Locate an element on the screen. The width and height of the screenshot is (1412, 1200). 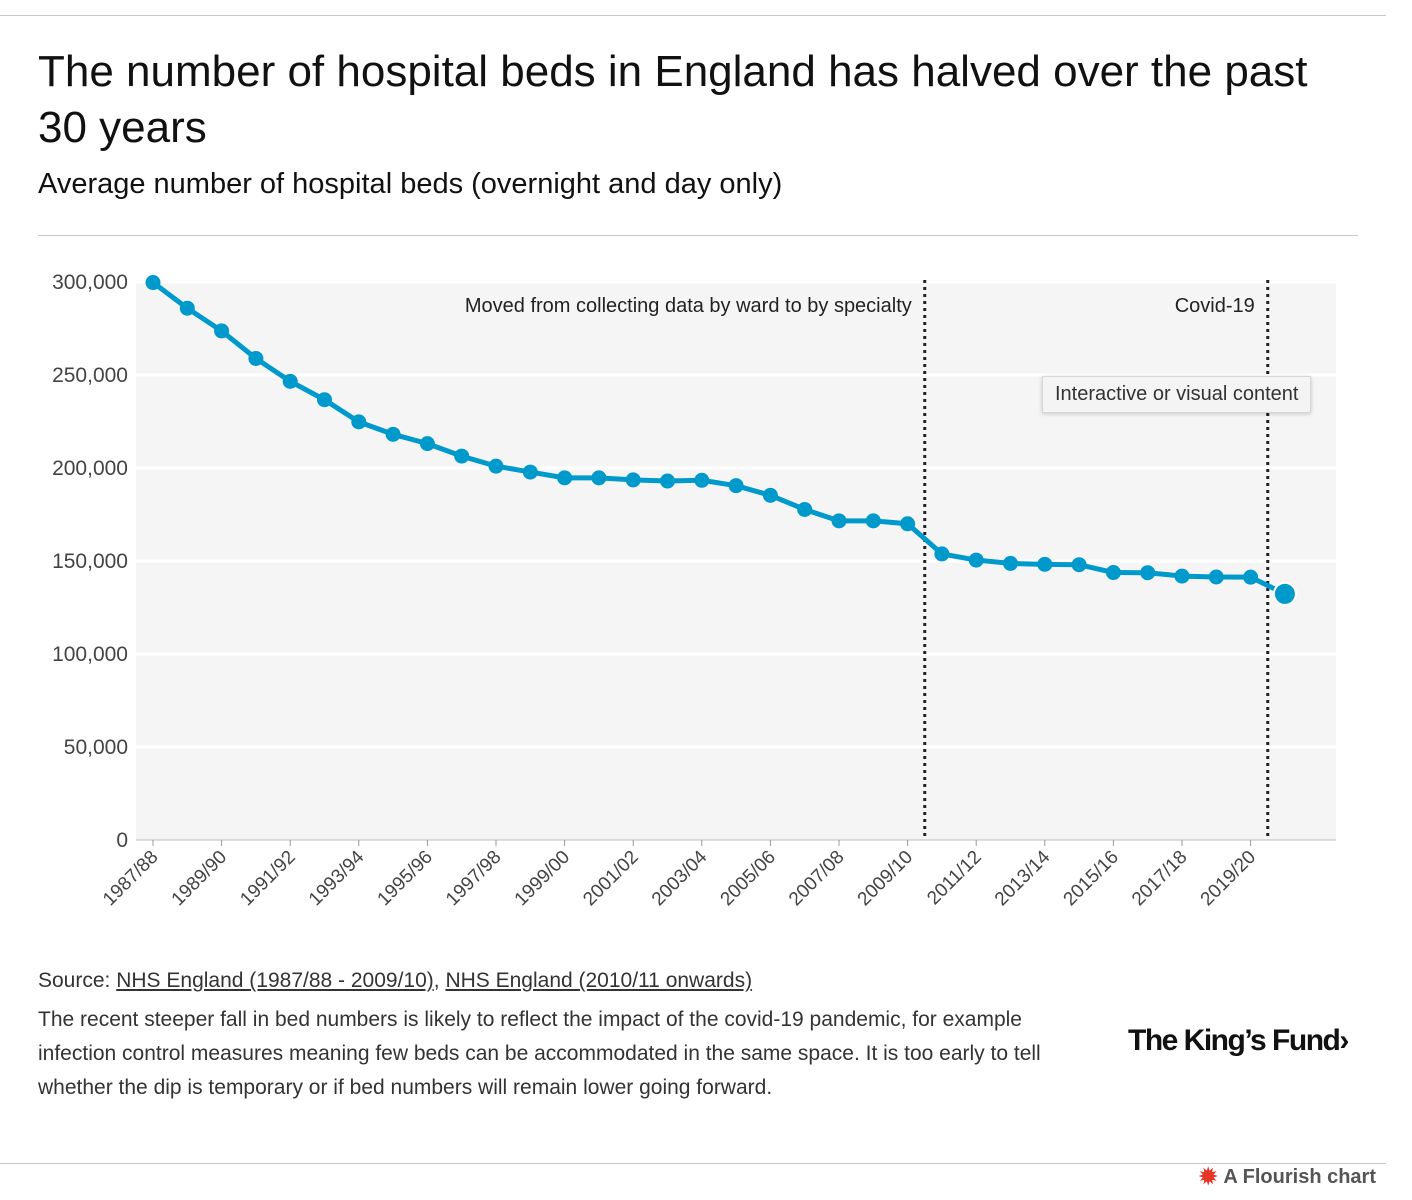
kings-fund-logo: The King’s Fund› is located at coordinates (1238, 1040).